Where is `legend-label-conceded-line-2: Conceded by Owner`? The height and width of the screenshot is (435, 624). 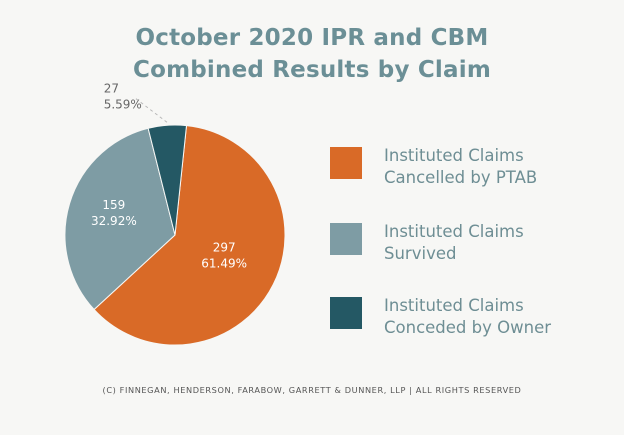
legend-label-conceded-line-2: Conceded by Owner is located at coordinates (467, 327).